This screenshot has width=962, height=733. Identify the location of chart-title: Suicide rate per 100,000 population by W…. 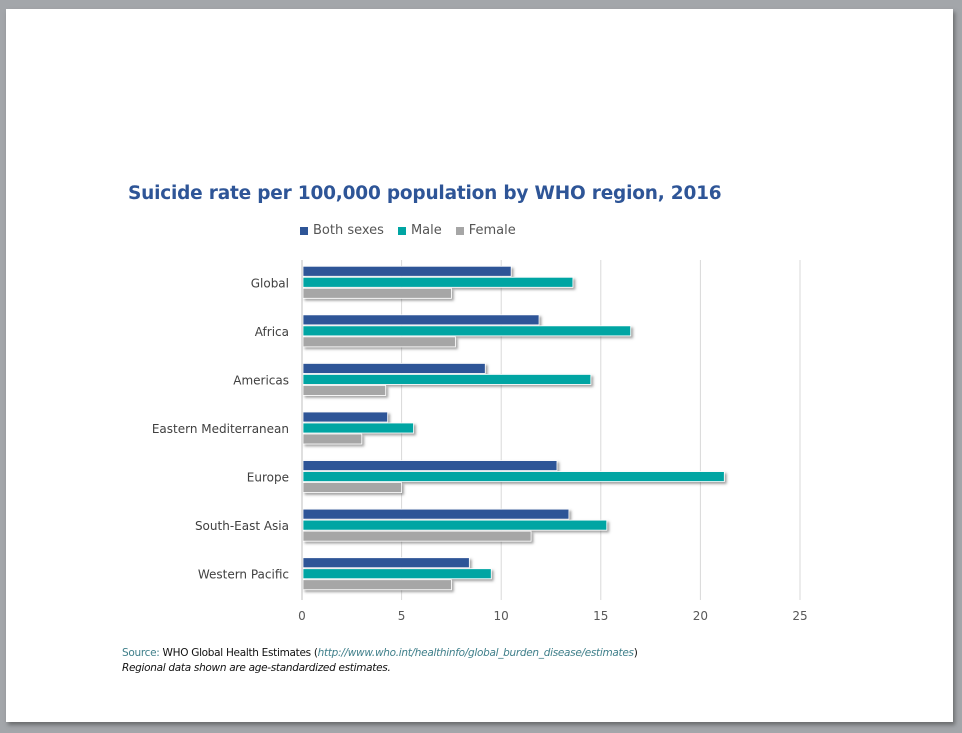
(425, 193).